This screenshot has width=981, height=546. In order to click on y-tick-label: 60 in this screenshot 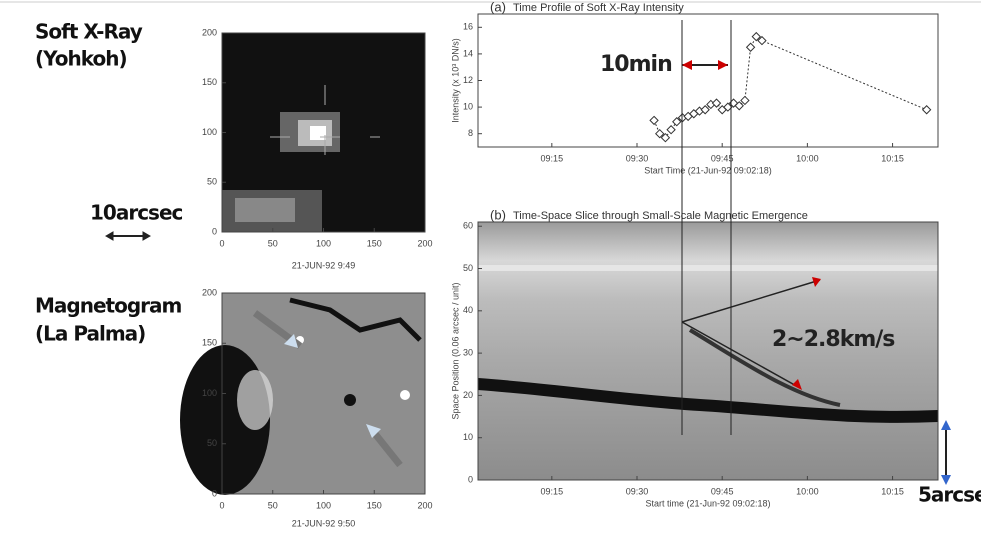, I will do `click(468, 226)`.